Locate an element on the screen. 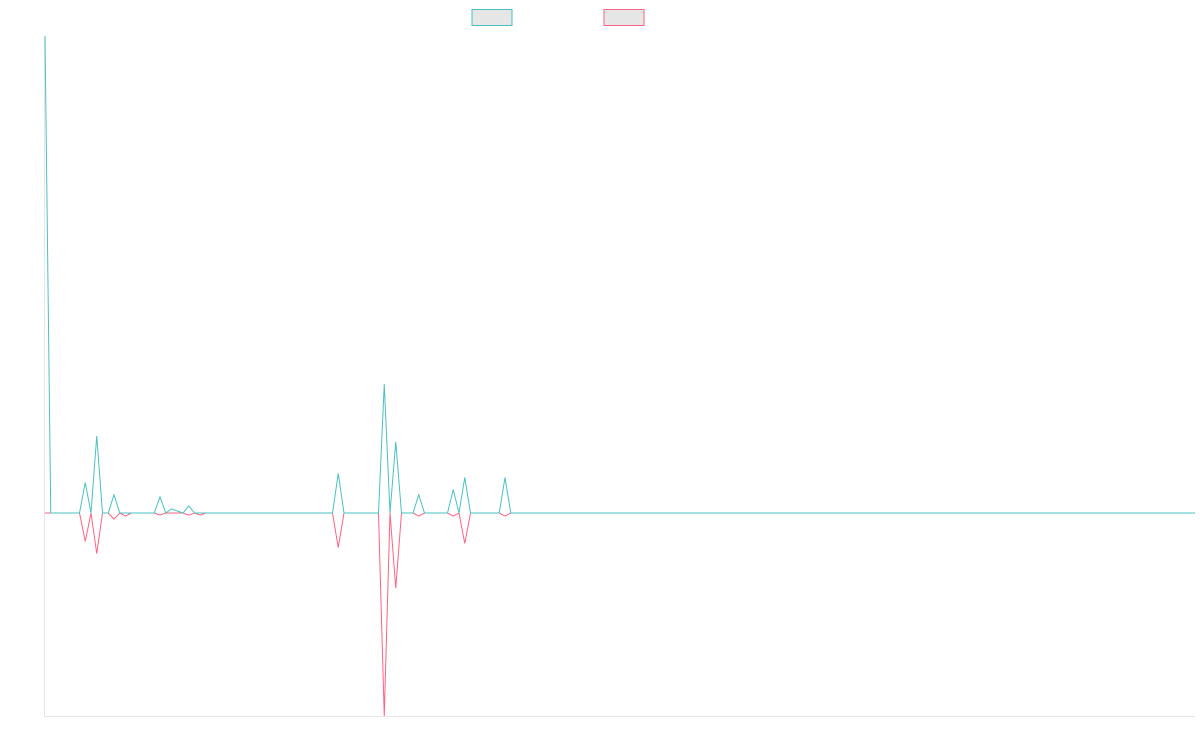 Image resolution: width=1200 pixels, height=750 pixels. legend is located at coordinates (558, 17).